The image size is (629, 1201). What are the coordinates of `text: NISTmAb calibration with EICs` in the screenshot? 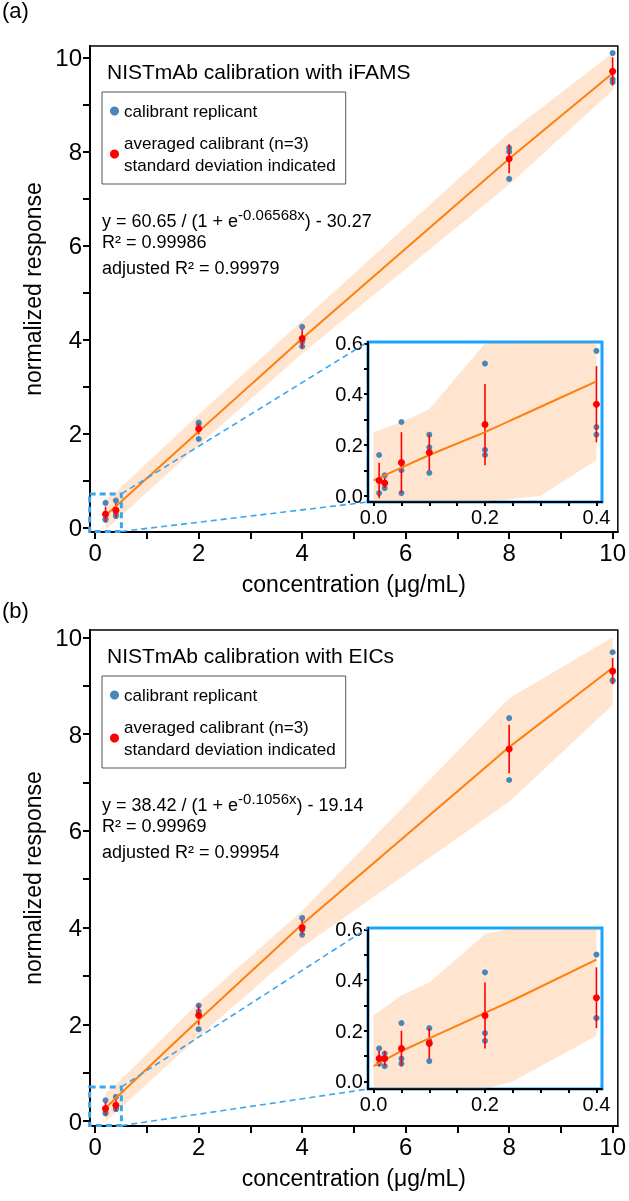 It's located at (251, 655).